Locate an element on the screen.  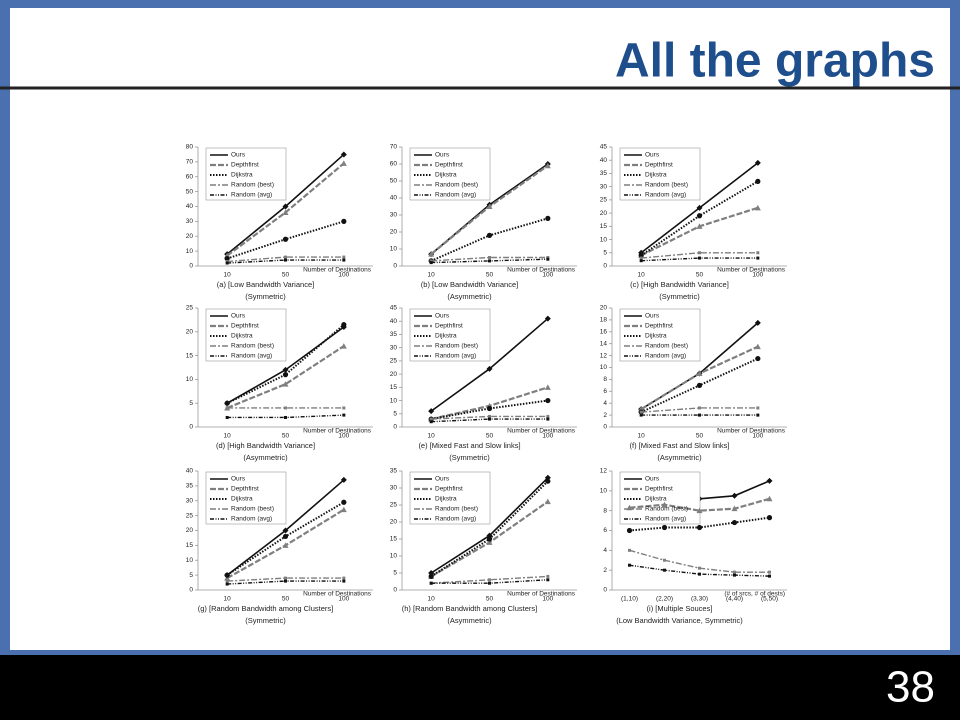
y-tick-label: 10 is located at coordinates (604, 491).